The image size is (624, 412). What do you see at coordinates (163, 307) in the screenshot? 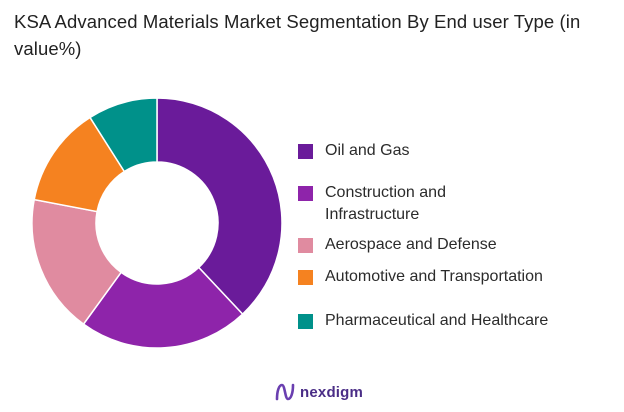
I see `donut-slice-construction-and-infrastructure` at bounding box center [163, 307].